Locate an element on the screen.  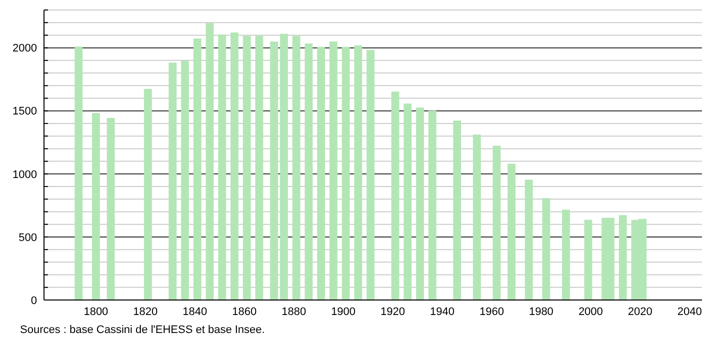
x-tick-label: 1920 is located at coordinates (393, 312).